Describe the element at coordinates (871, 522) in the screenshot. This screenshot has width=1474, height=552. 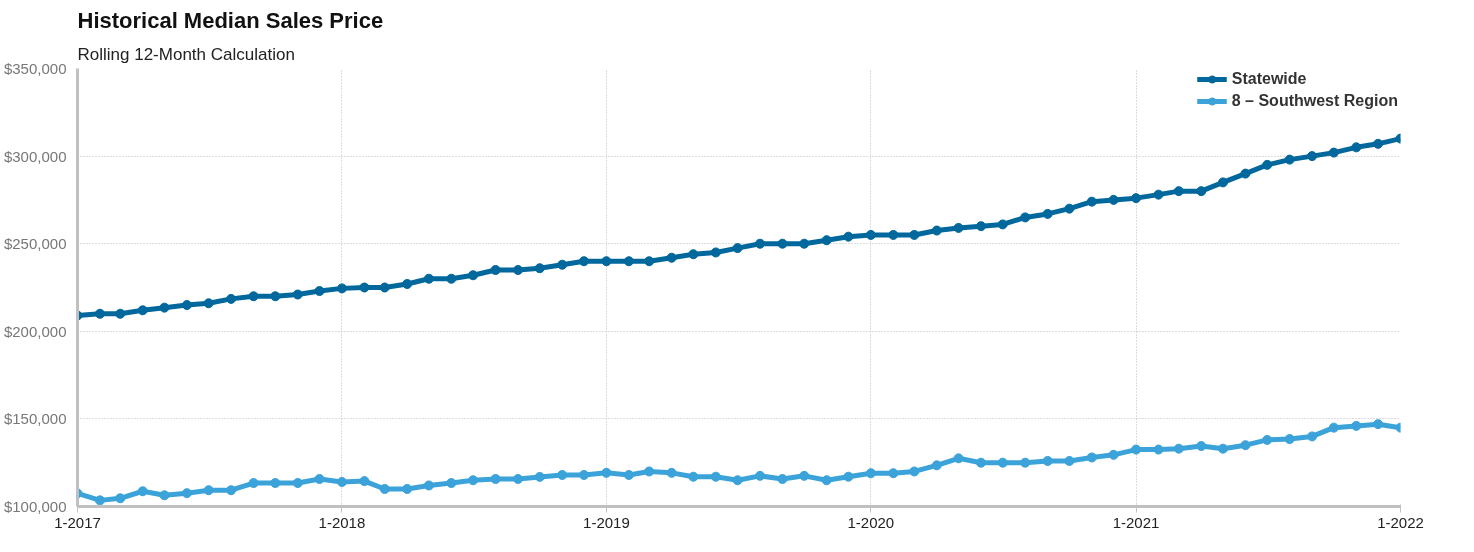
I see `x-tick-label: 1-2020` at that location.